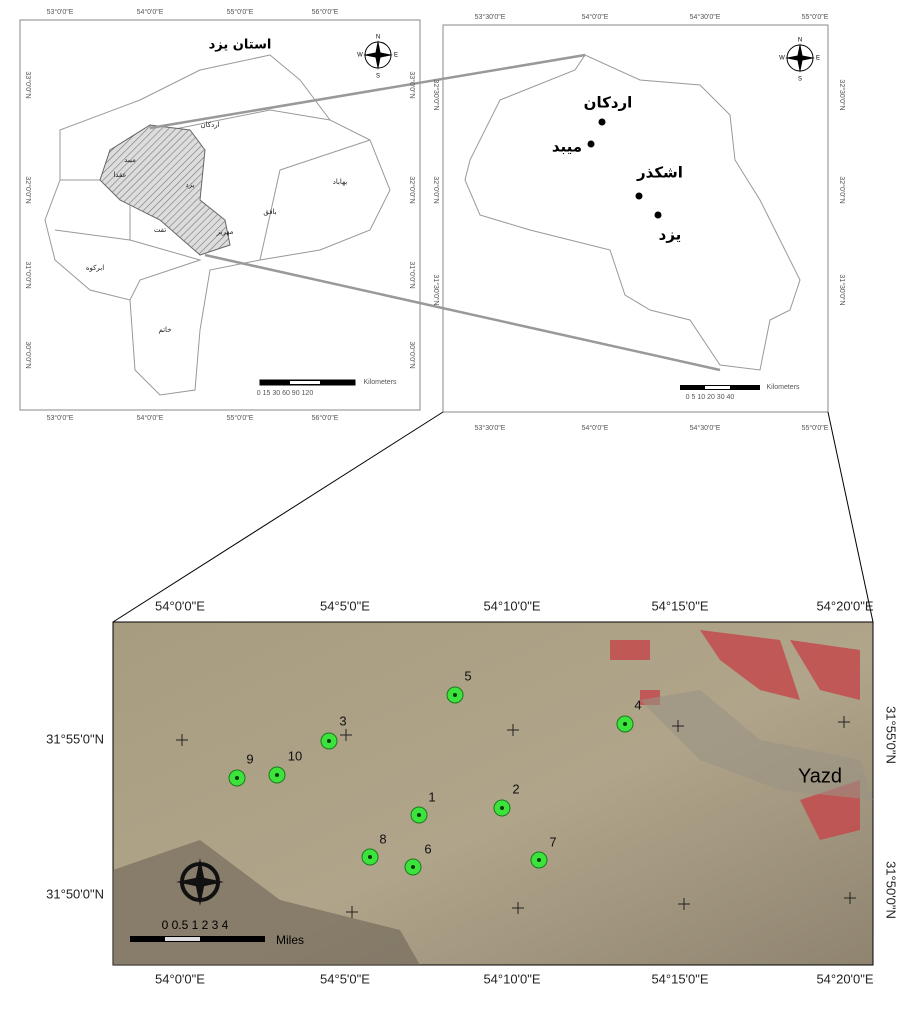  What do you see at coordinates (820, 776) in the screenshot?
I see `city-label: Yazd` at bounding box center [820, 776].